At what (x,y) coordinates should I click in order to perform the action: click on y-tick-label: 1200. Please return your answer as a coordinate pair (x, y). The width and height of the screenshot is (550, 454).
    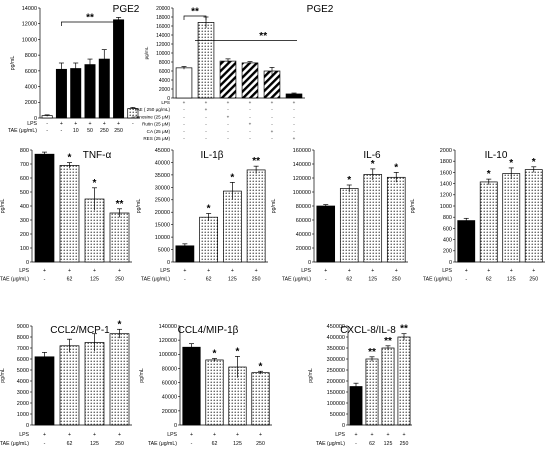
    Looking at the image, I should click on (446, 196).